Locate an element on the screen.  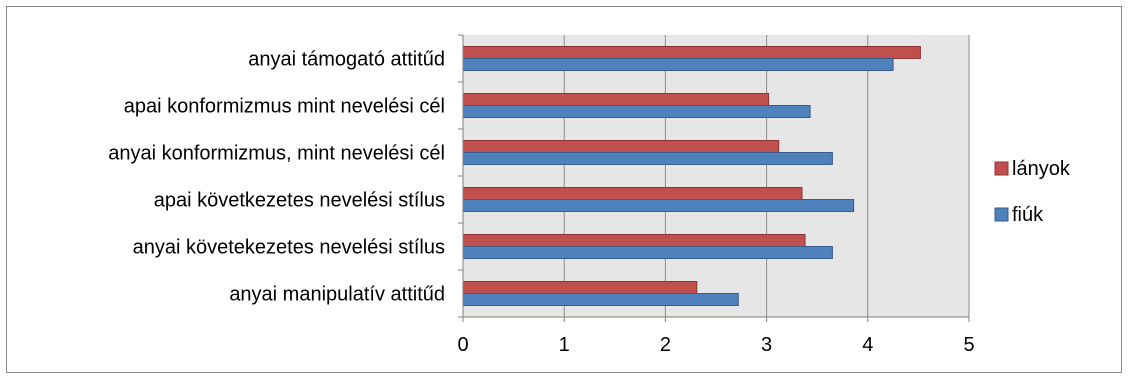
x-tick-label: 1 is located at coordinates (564, 345).